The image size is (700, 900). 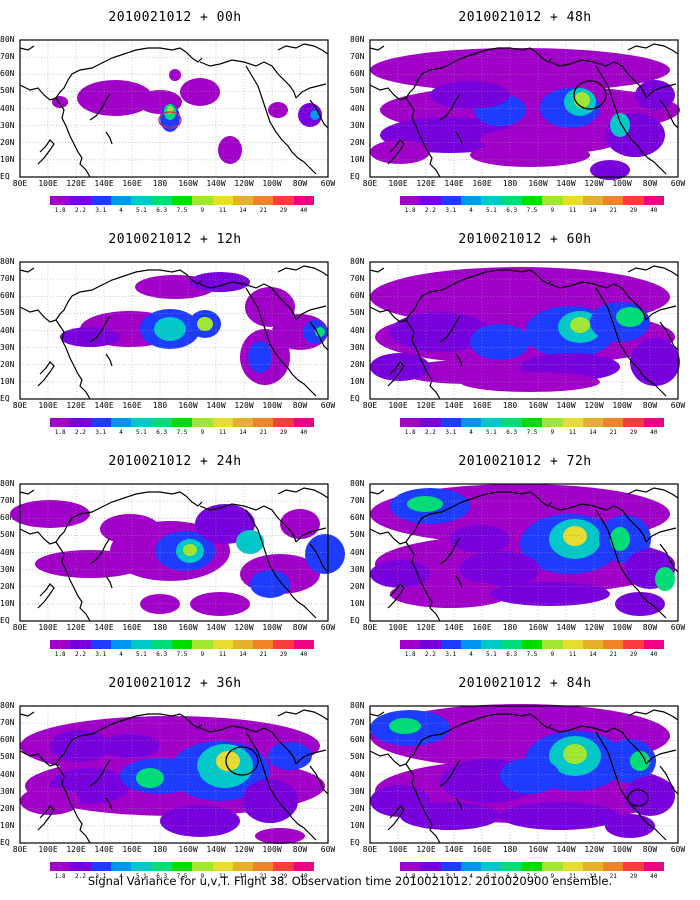 What do you see at coordinates (272, 627) in the screenshot?
I see `longitude-label: 100W` at bounding box center [272, 627].